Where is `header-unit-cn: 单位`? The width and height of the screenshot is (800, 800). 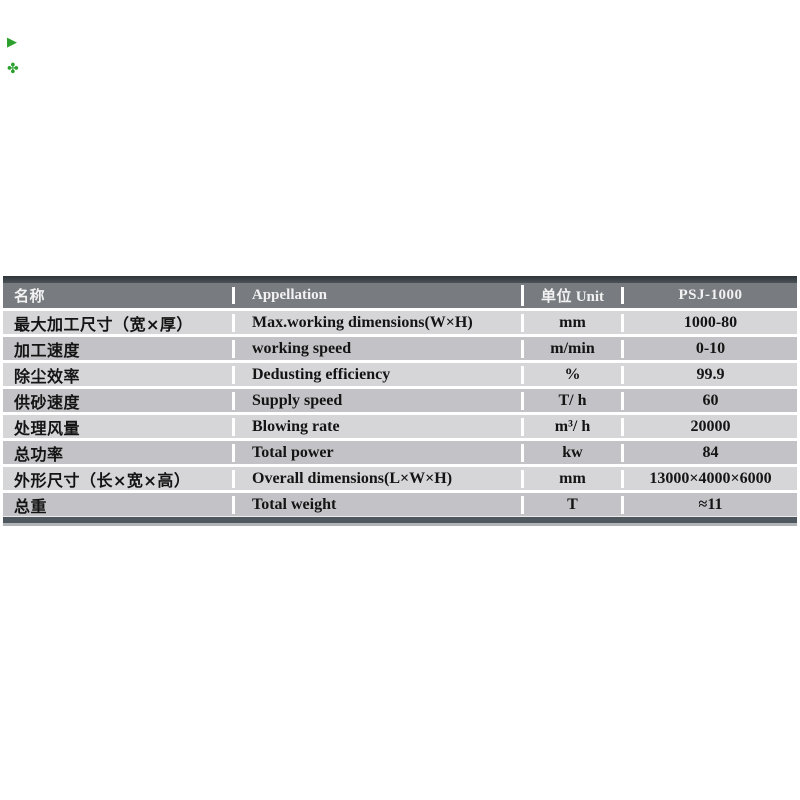 header-unit-cn: 单位 is located at coordinates (556, 296).